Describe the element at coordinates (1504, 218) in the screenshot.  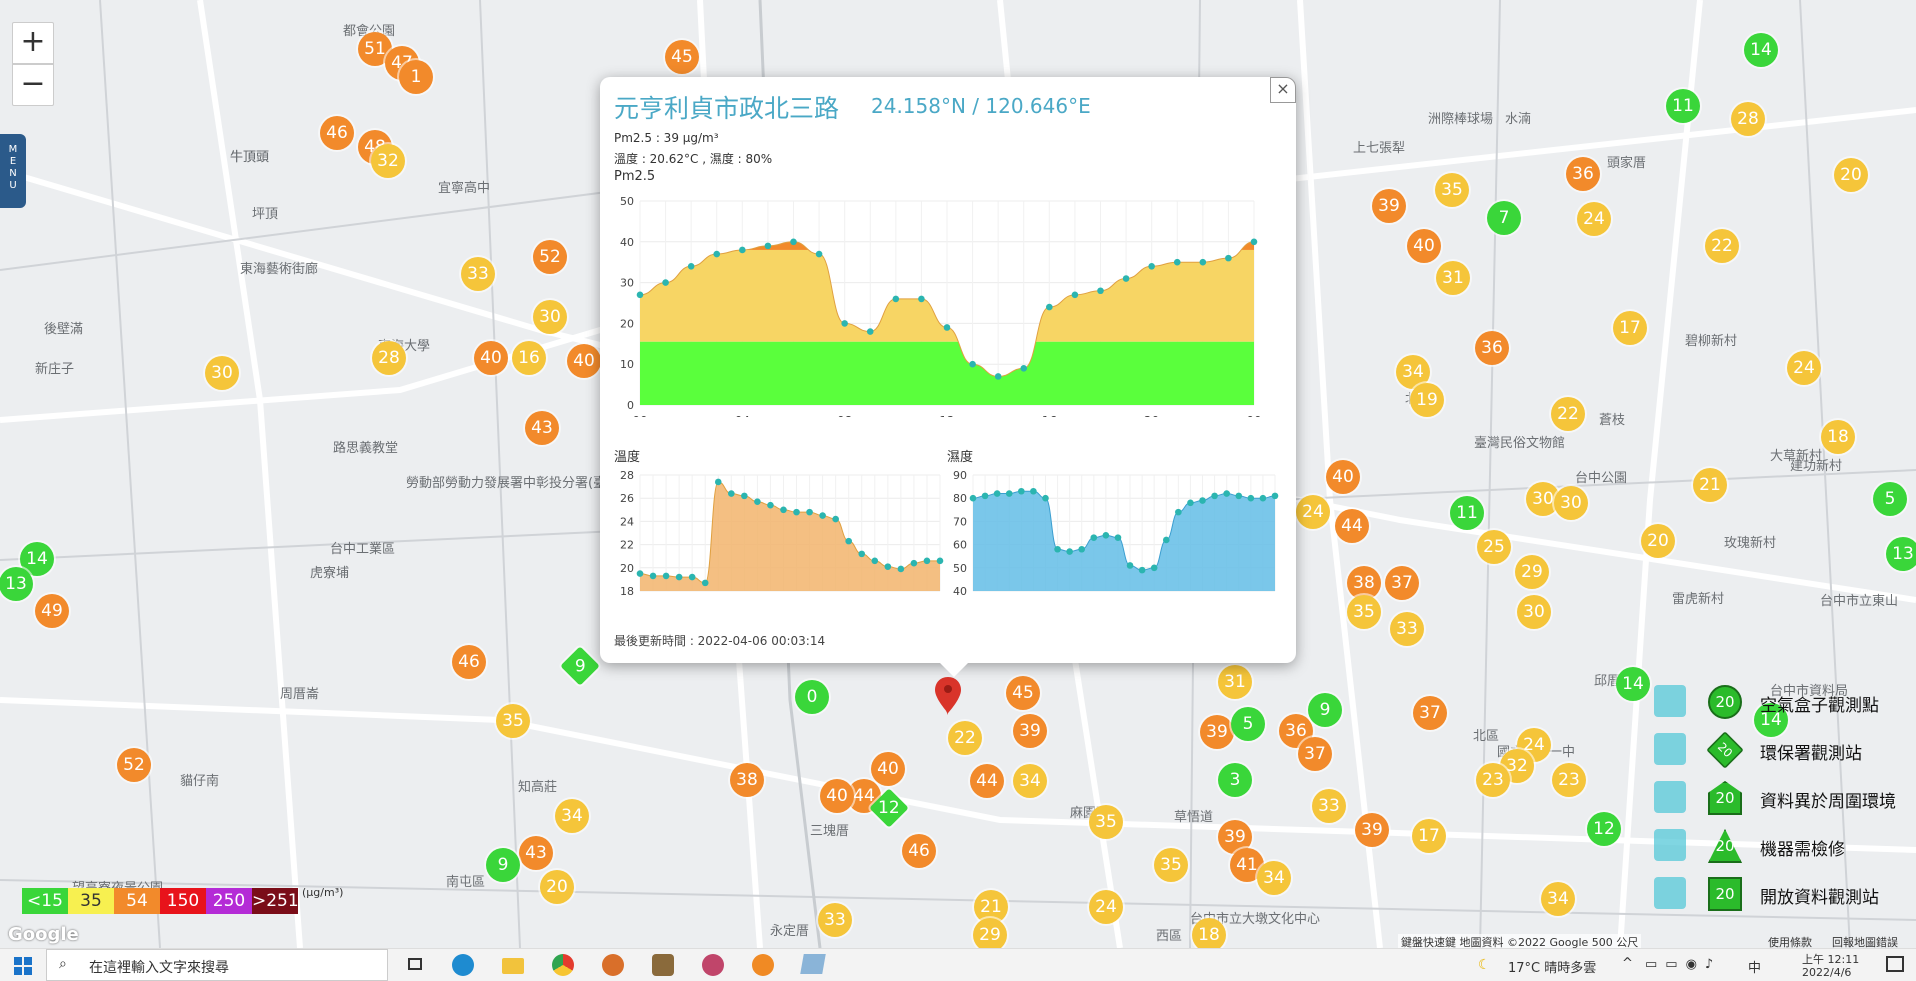
I see `station-marker: 7` at that location.